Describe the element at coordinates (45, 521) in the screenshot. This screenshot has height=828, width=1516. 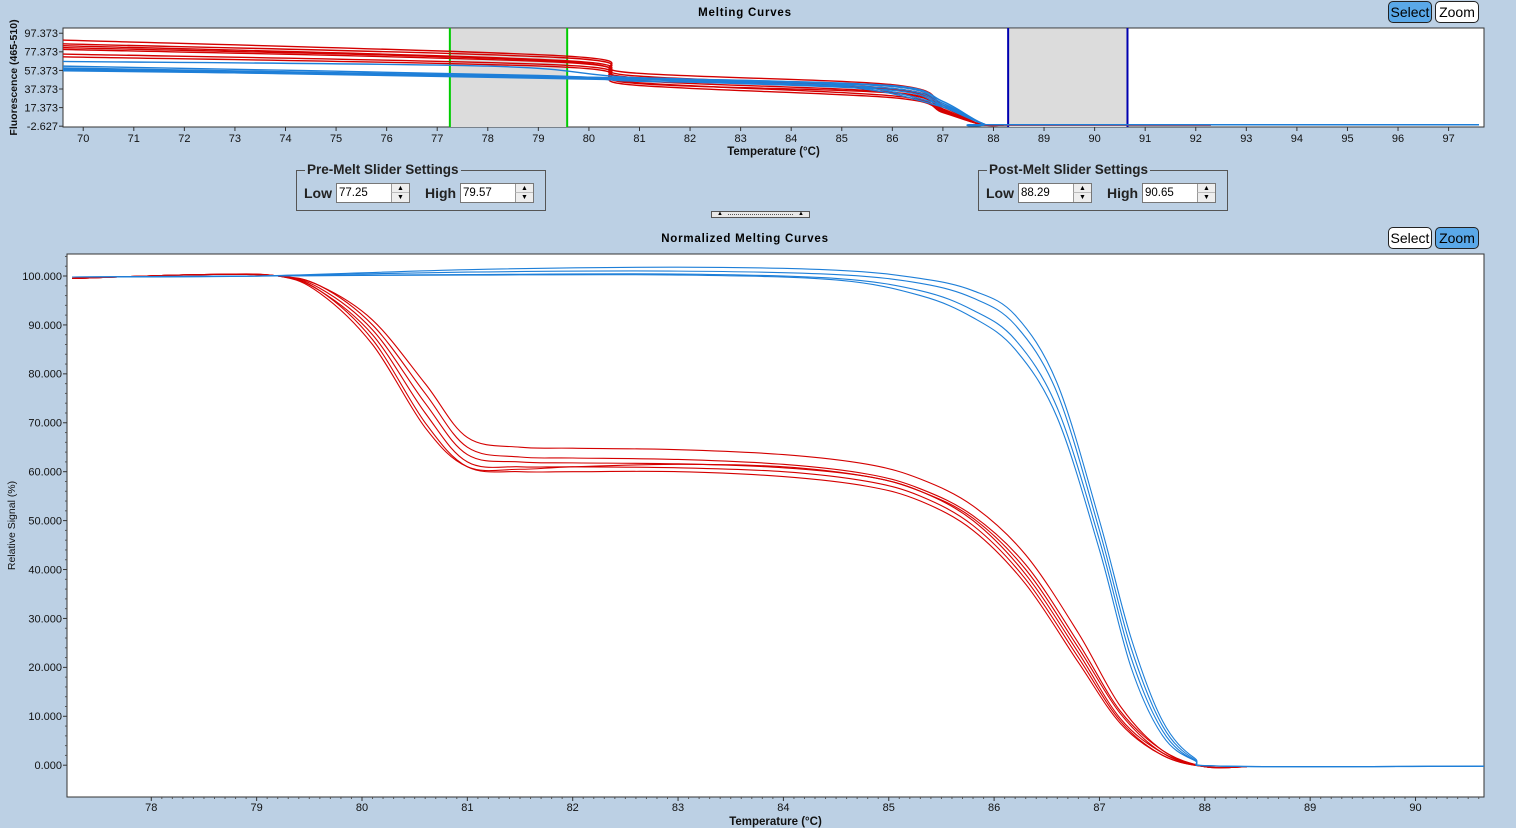
I see `y-tick-label: 50.000` at that location.